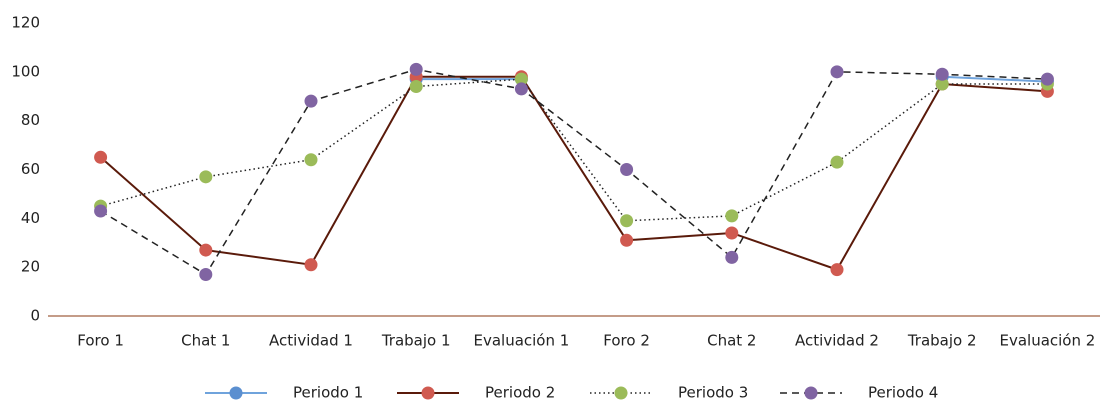 This screenshot has height=403, width=1116. I want to click on y-tick-label: 80, so click(30, 120).